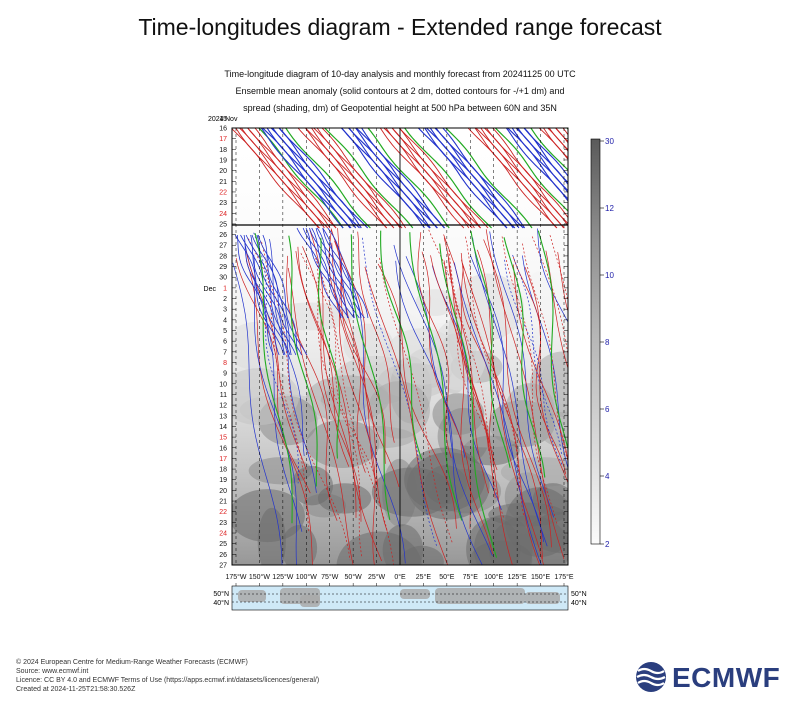 This screenshot has width=800, height=720. I want to click on day-label: 16, so click(223, 448).